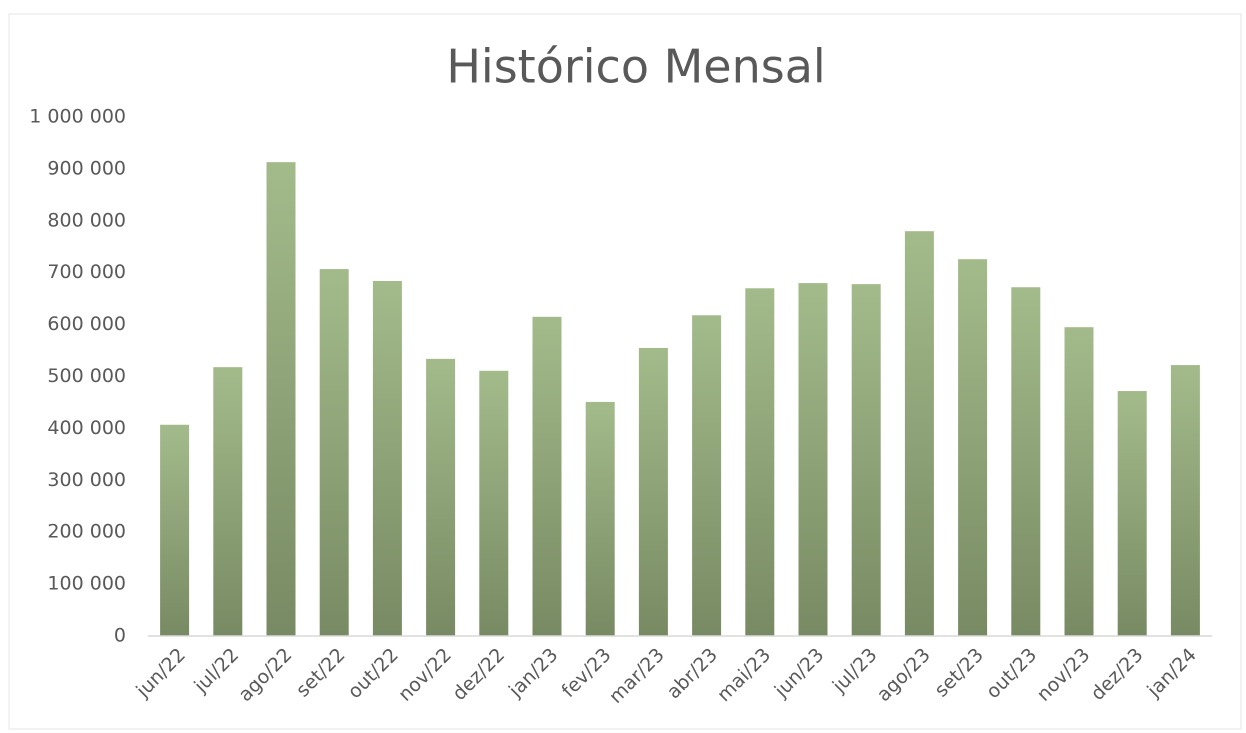 The height and width of the screenshot is (733, 1246). I want to click on y-tick-label: 500 000, so click(86, 376).